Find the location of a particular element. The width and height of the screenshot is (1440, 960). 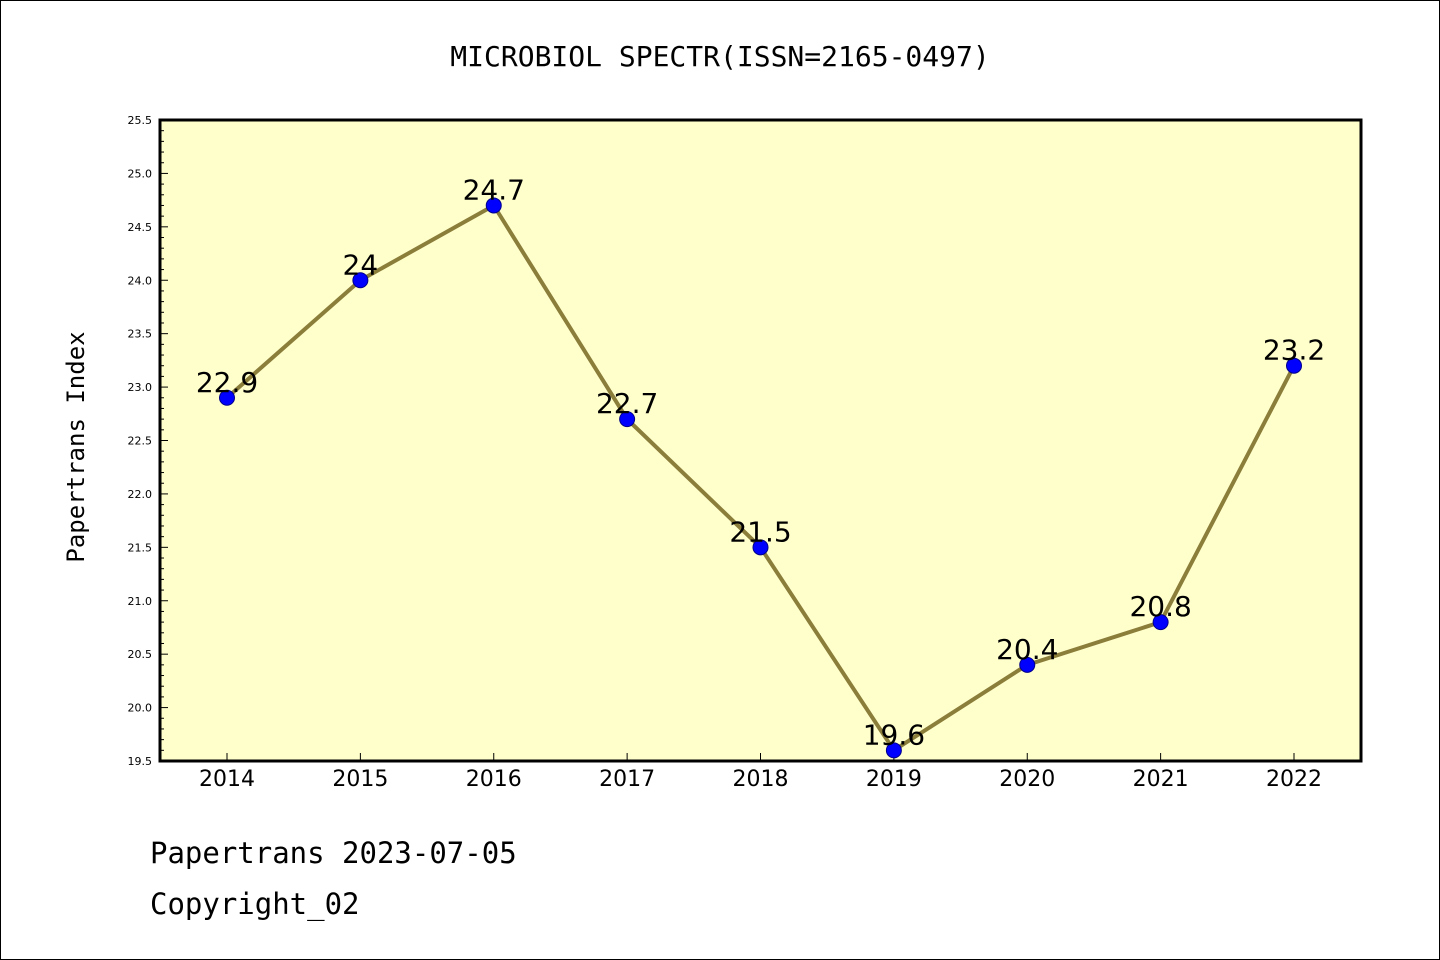

data-label: 23.2 is located at coordinates (1294, 350).